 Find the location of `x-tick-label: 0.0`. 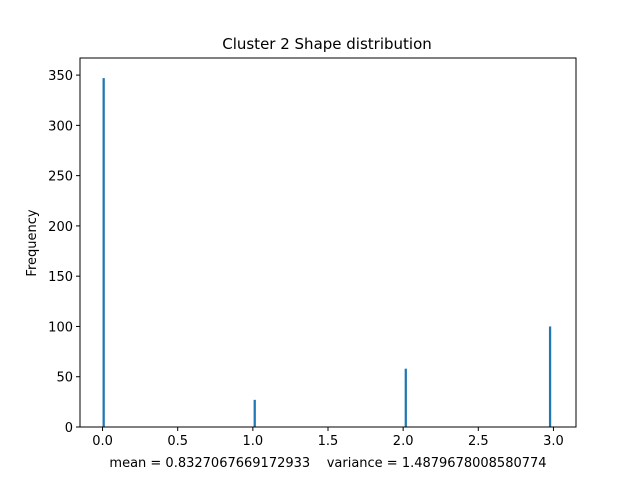

x-tick-label: 0.0 is located at coordinates (102, 441).